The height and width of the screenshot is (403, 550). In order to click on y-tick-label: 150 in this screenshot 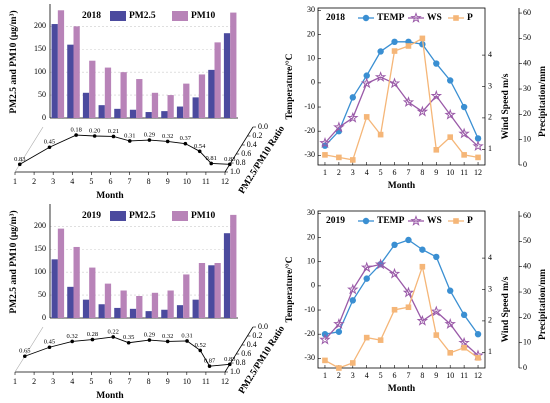, I will do `click(40, 48)`.